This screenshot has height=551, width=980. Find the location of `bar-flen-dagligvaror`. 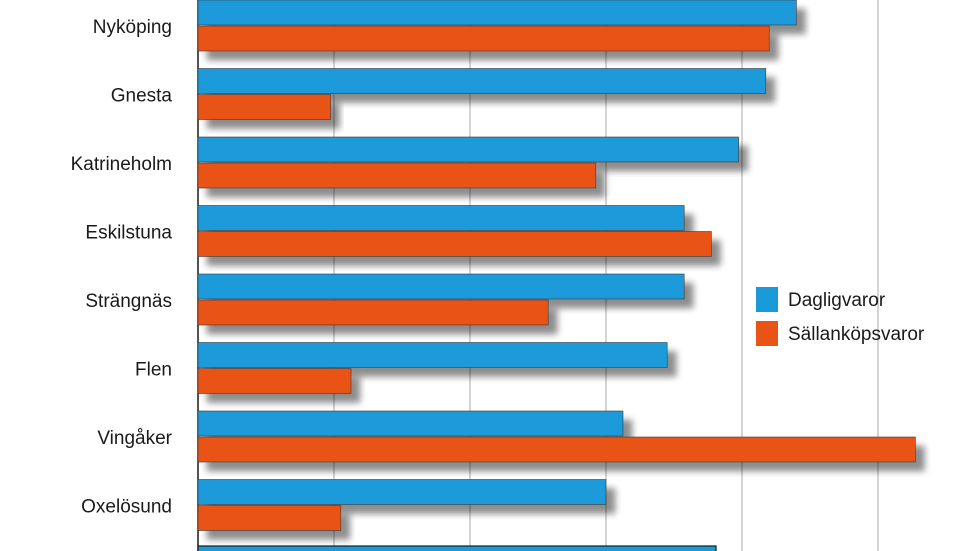

bar-flen-dagligvaror is located at coordinates (432, 355).